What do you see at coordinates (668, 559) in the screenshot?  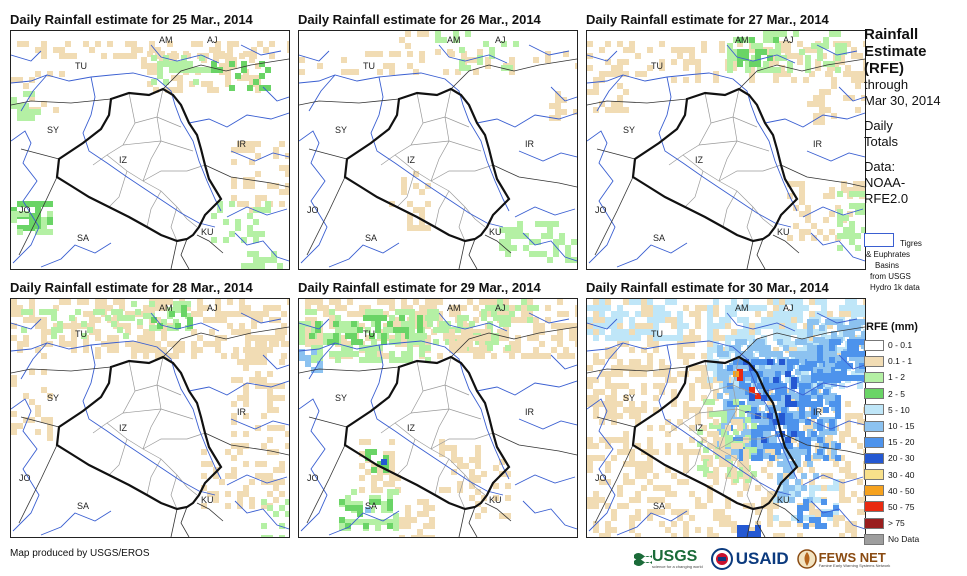 I see `usgs-logo: USGS science for a changing world` at bounding box center [668, 559].